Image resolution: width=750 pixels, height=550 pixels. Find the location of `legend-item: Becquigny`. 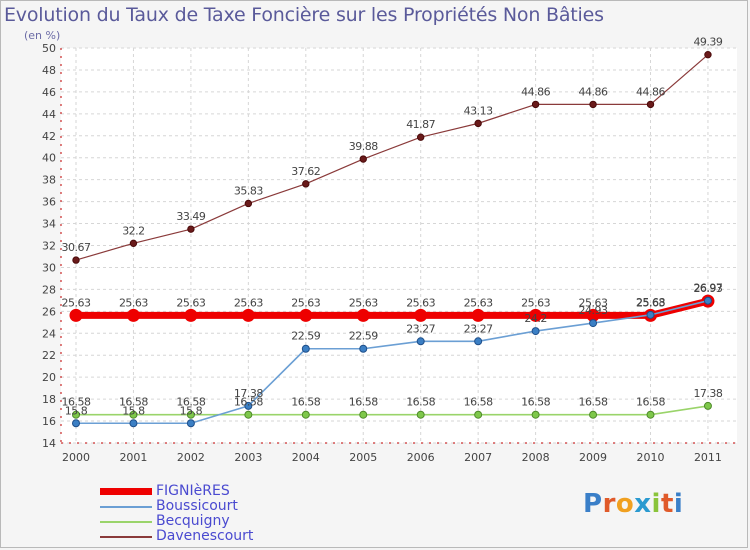

legend-item: Becquigny is located at coordinates (176, 521).